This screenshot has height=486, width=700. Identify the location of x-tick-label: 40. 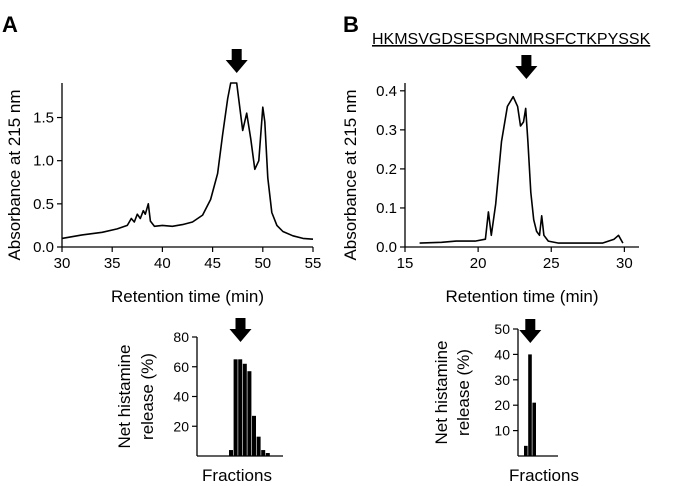
(162, 263).